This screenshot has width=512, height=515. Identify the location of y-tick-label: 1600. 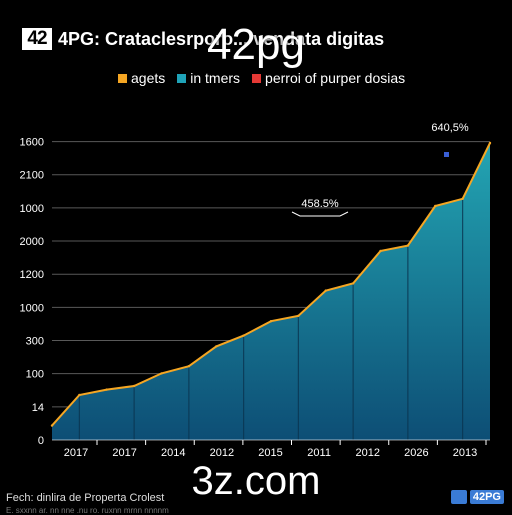
(32, 143).